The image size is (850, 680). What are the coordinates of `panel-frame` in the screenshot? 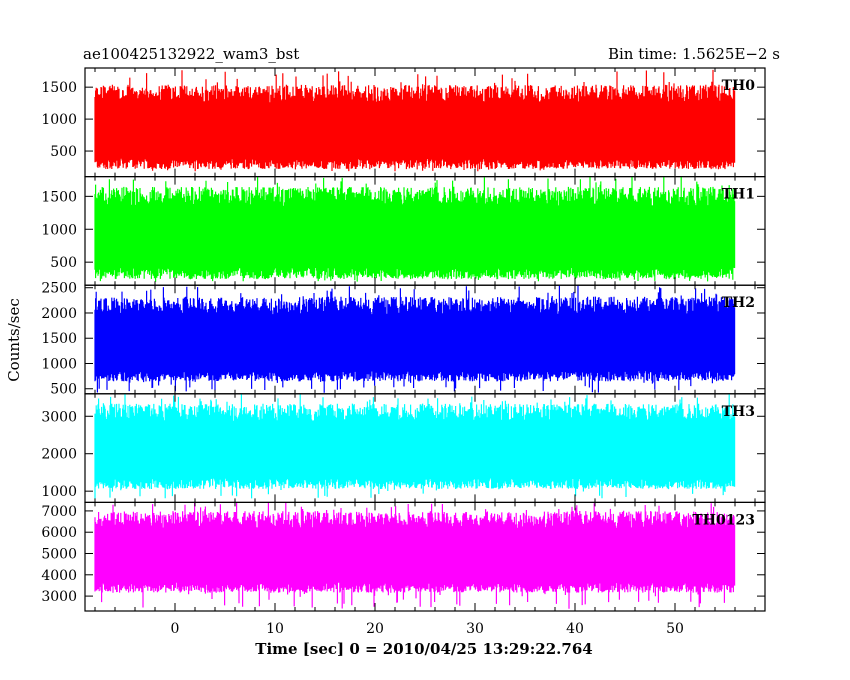 It's located at (425, 556).